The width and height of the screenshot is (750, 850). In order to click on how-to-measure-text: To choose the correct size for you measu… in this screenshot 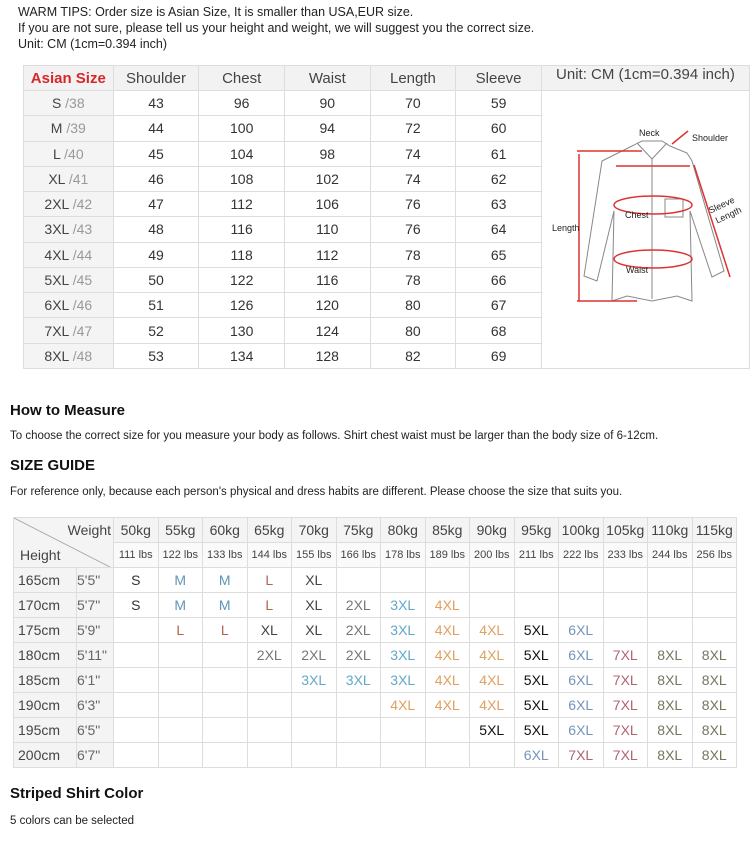, I will do `click(334, 436)`.